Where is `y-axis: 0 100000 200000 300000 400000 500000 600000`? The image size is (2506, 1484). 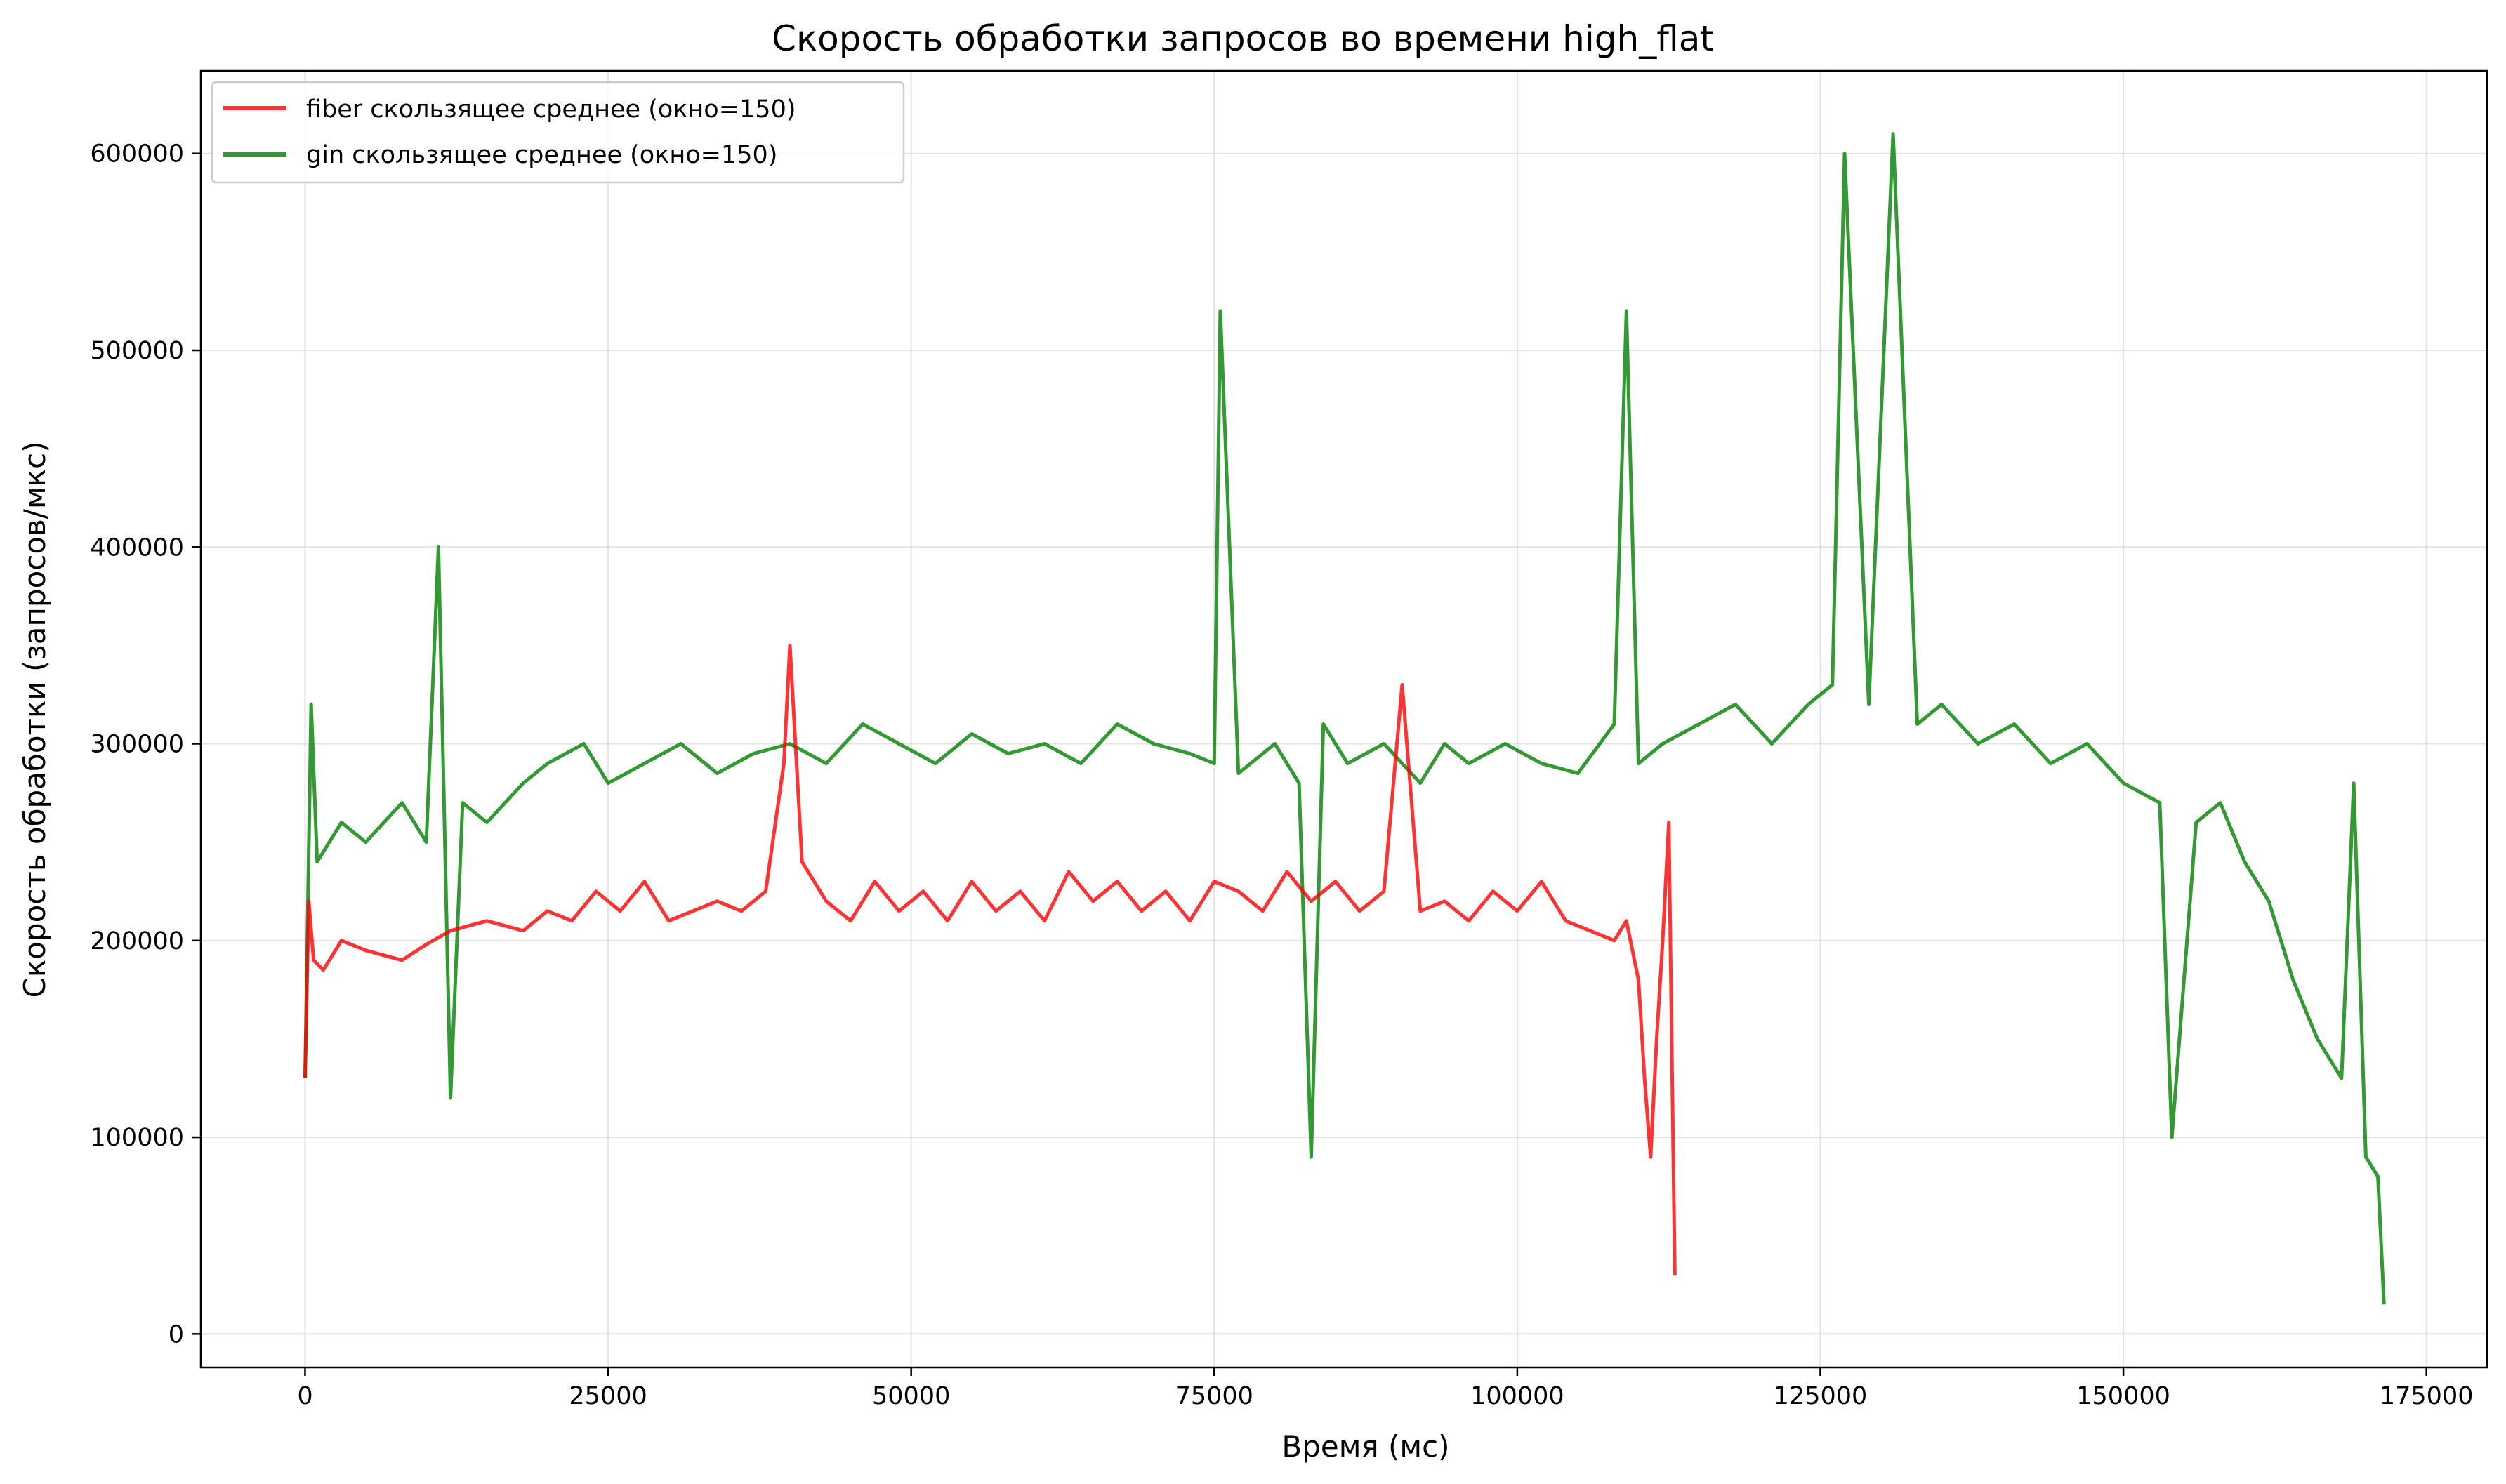 y-axis: 0 100000 200000 300000 400000 500000 600000 is located at coordinates (145, 744).